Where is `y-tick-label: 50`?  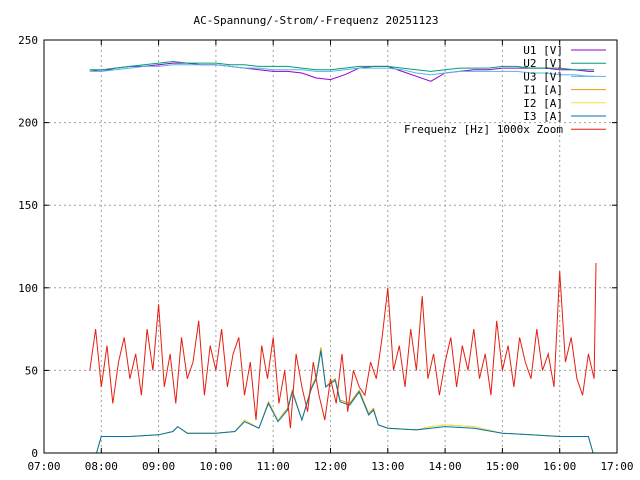
y-tick-label: 50 is located at coordinates (31, 370).